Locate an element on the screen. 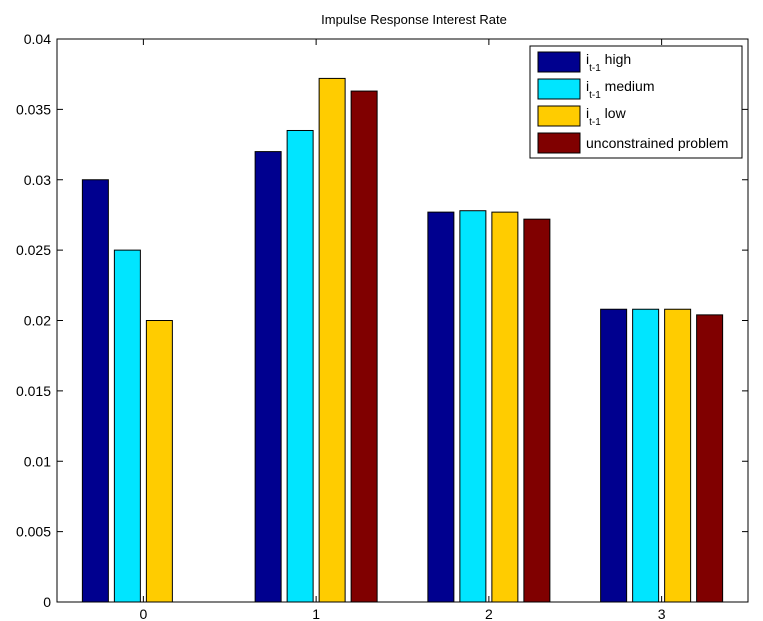  legend-label-2: it-1 low is located at coordinates (606, 116).